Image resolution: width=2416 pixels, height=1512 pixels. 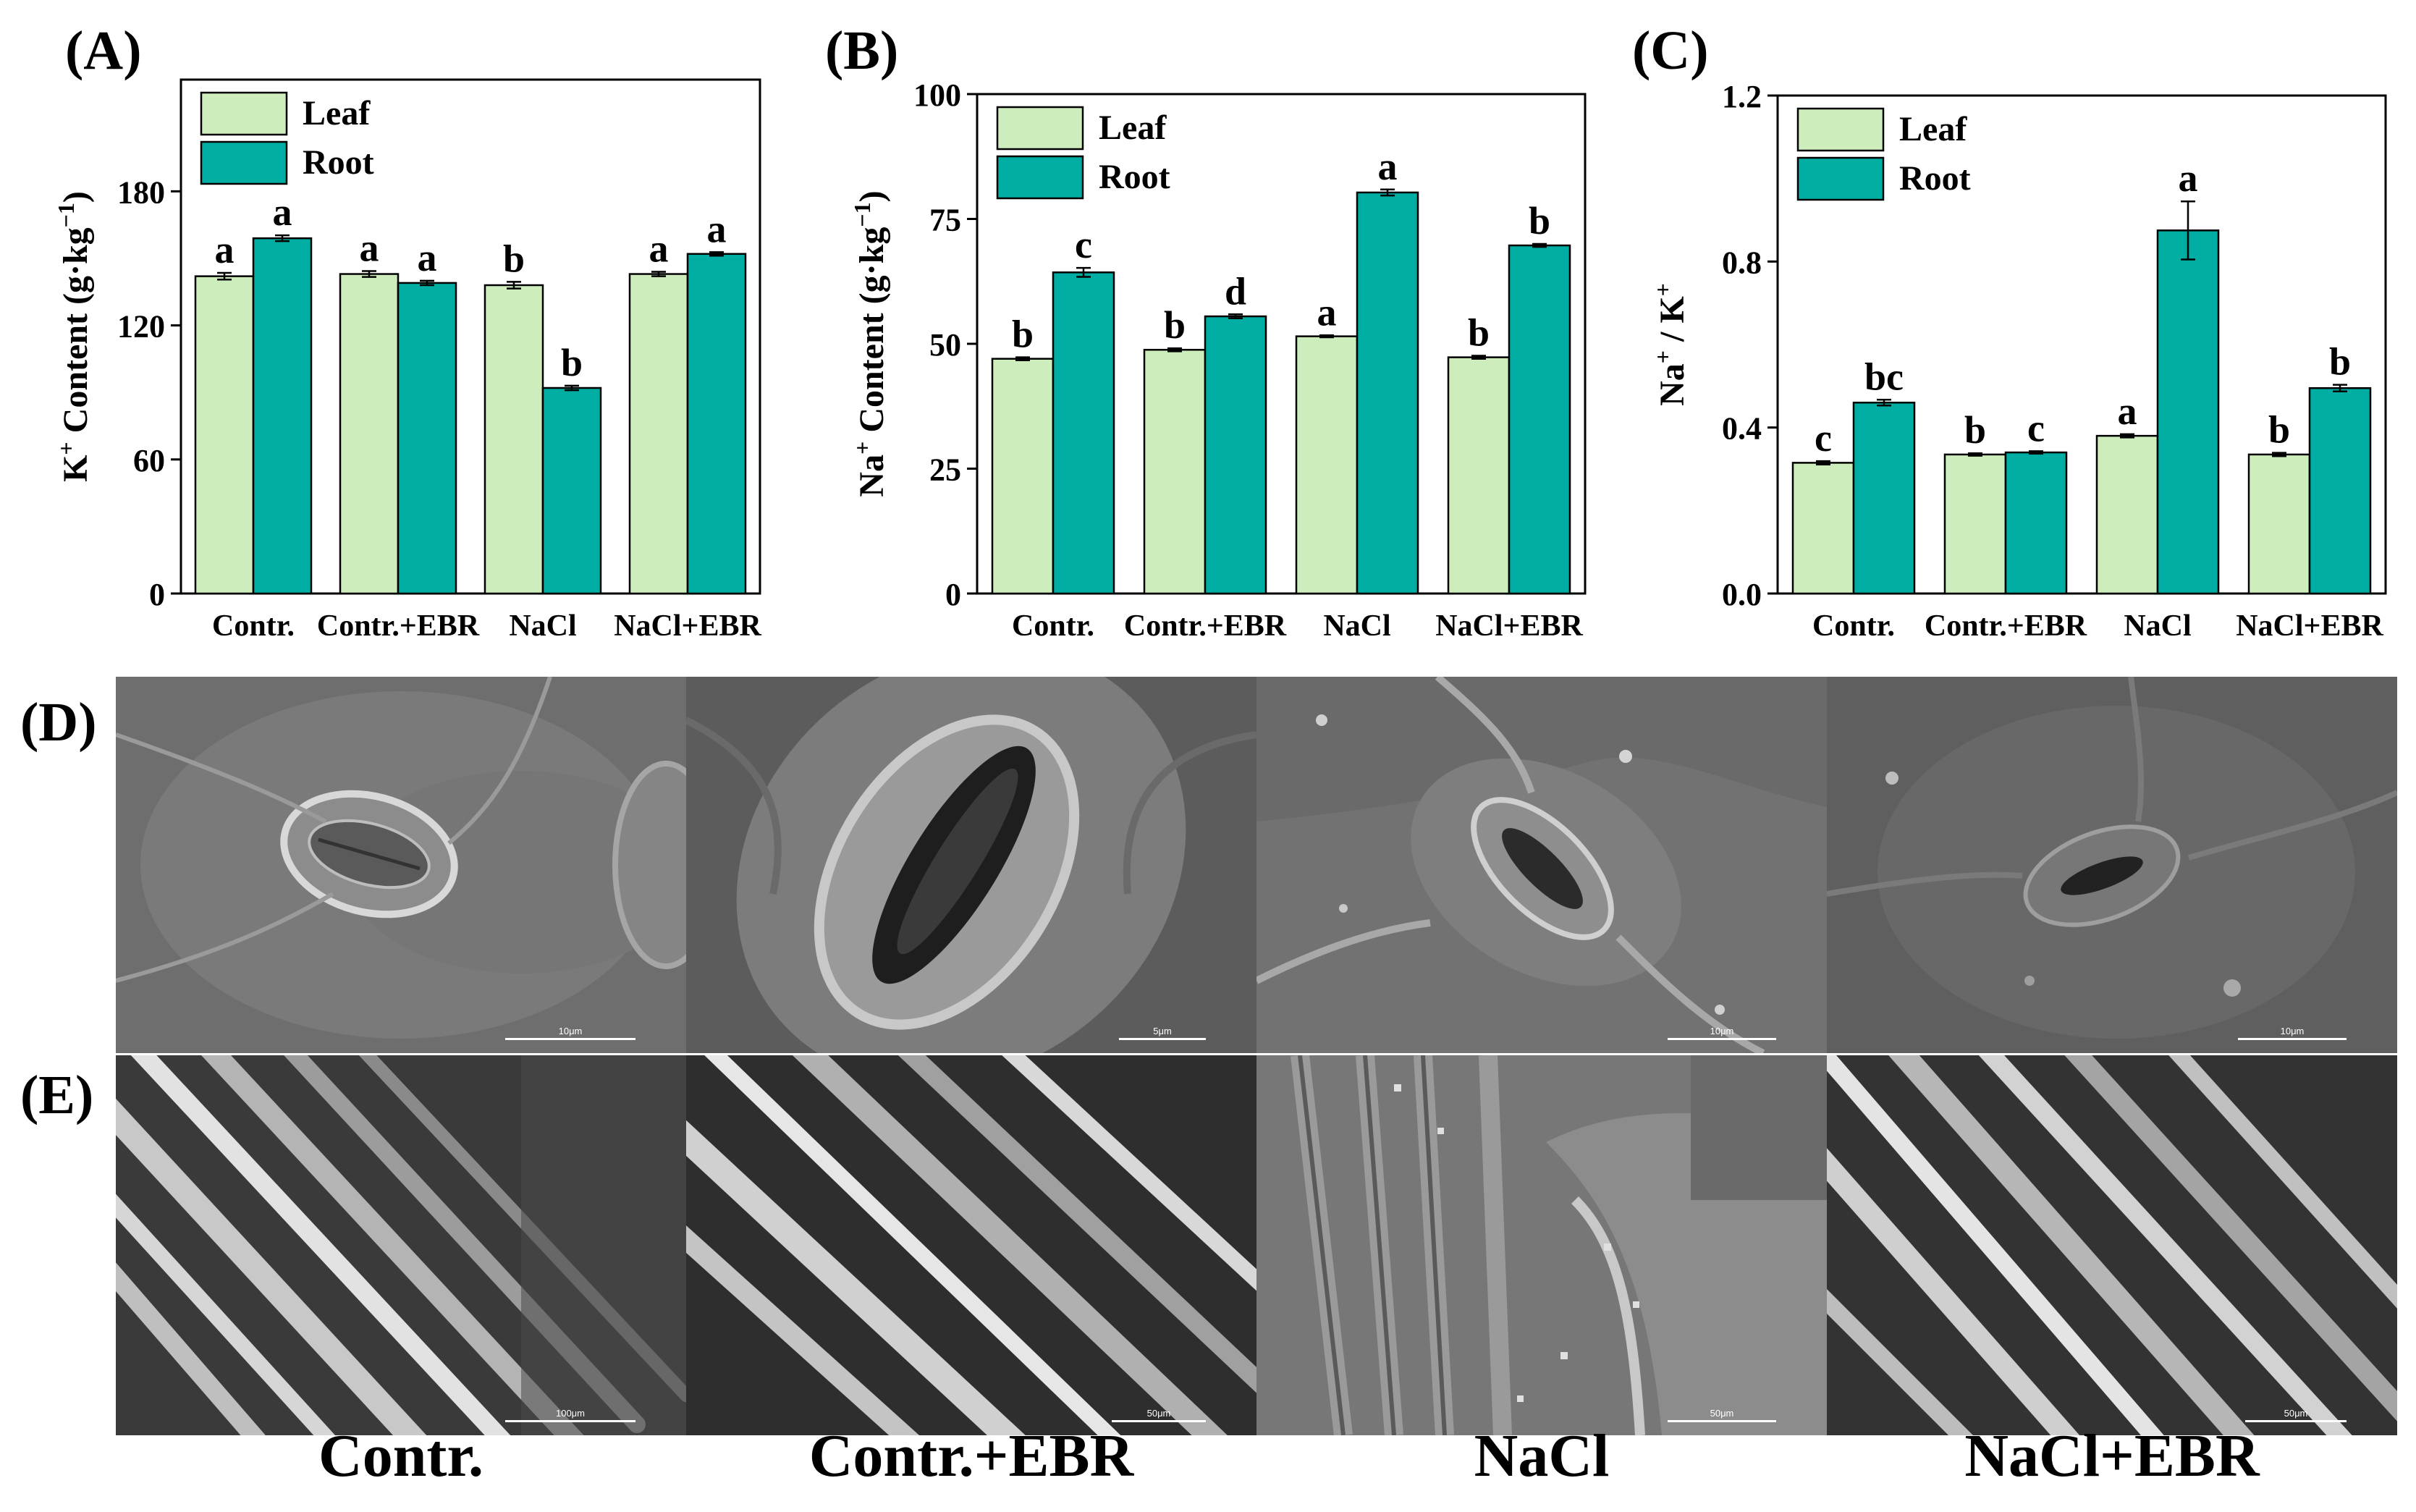 What do you see at coordinates (57, 1095) in the screenshot?
I see `panel-label-e: (E)` at bounding box center [57, 1095].